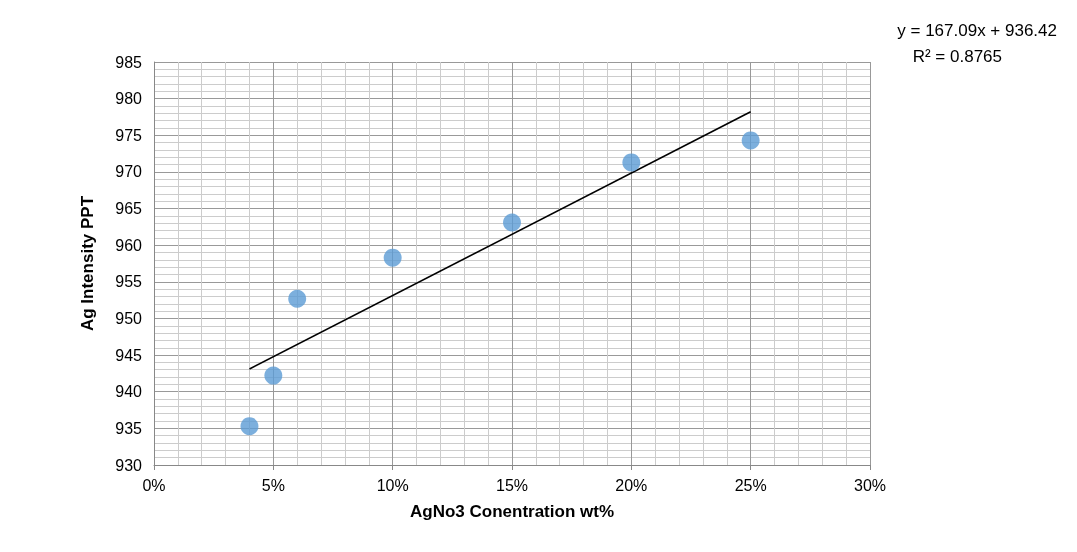  What do you see at coordinates (129, 282) in the screenshot?
I see `y-tick-label: 955` at bounding box center [129, 282].